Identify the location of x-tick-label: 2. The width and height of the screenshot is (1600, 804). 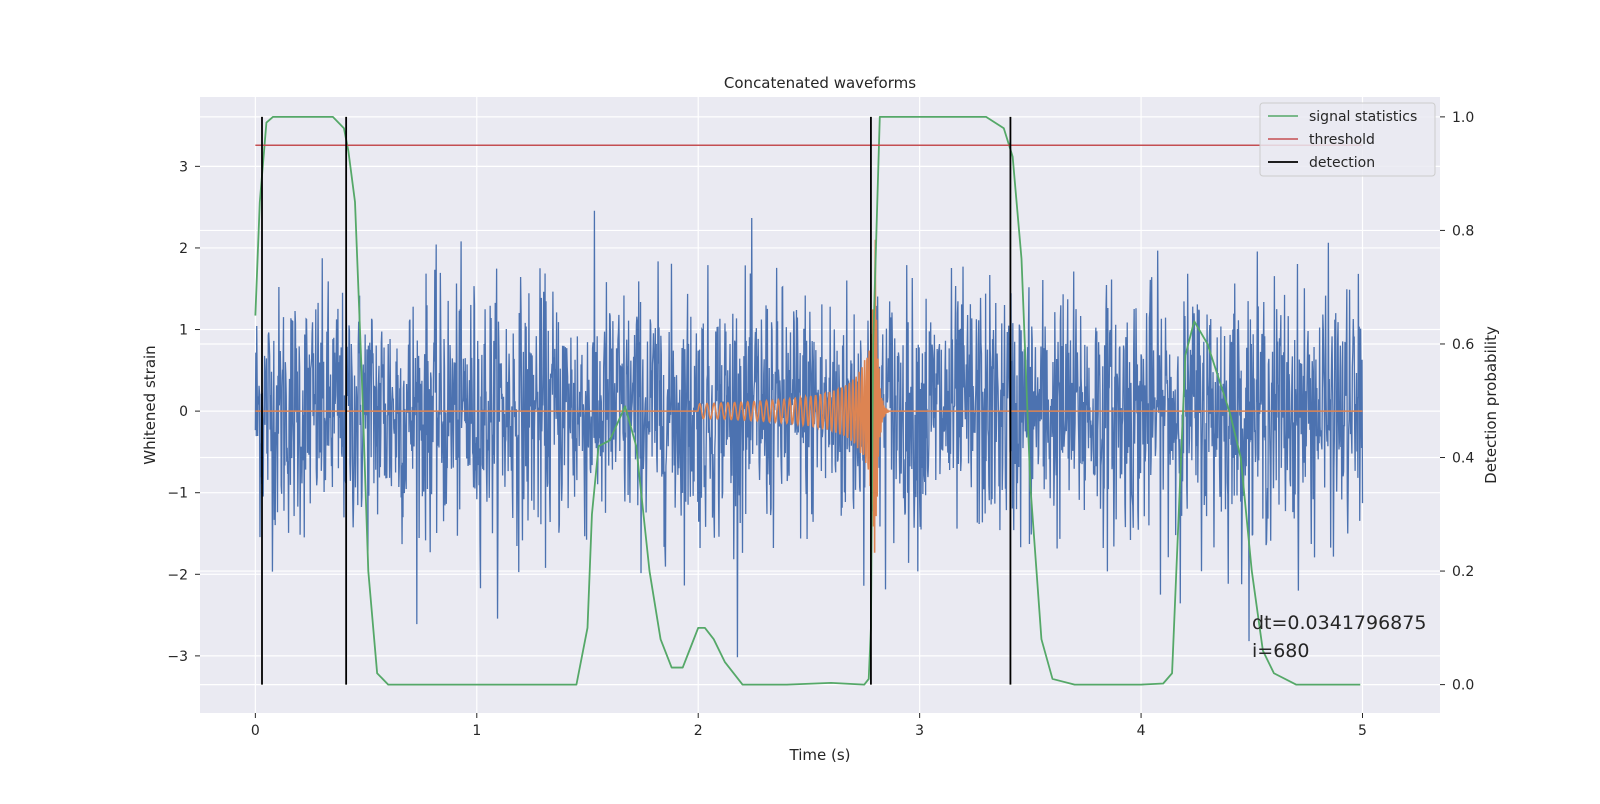
(698, 731).